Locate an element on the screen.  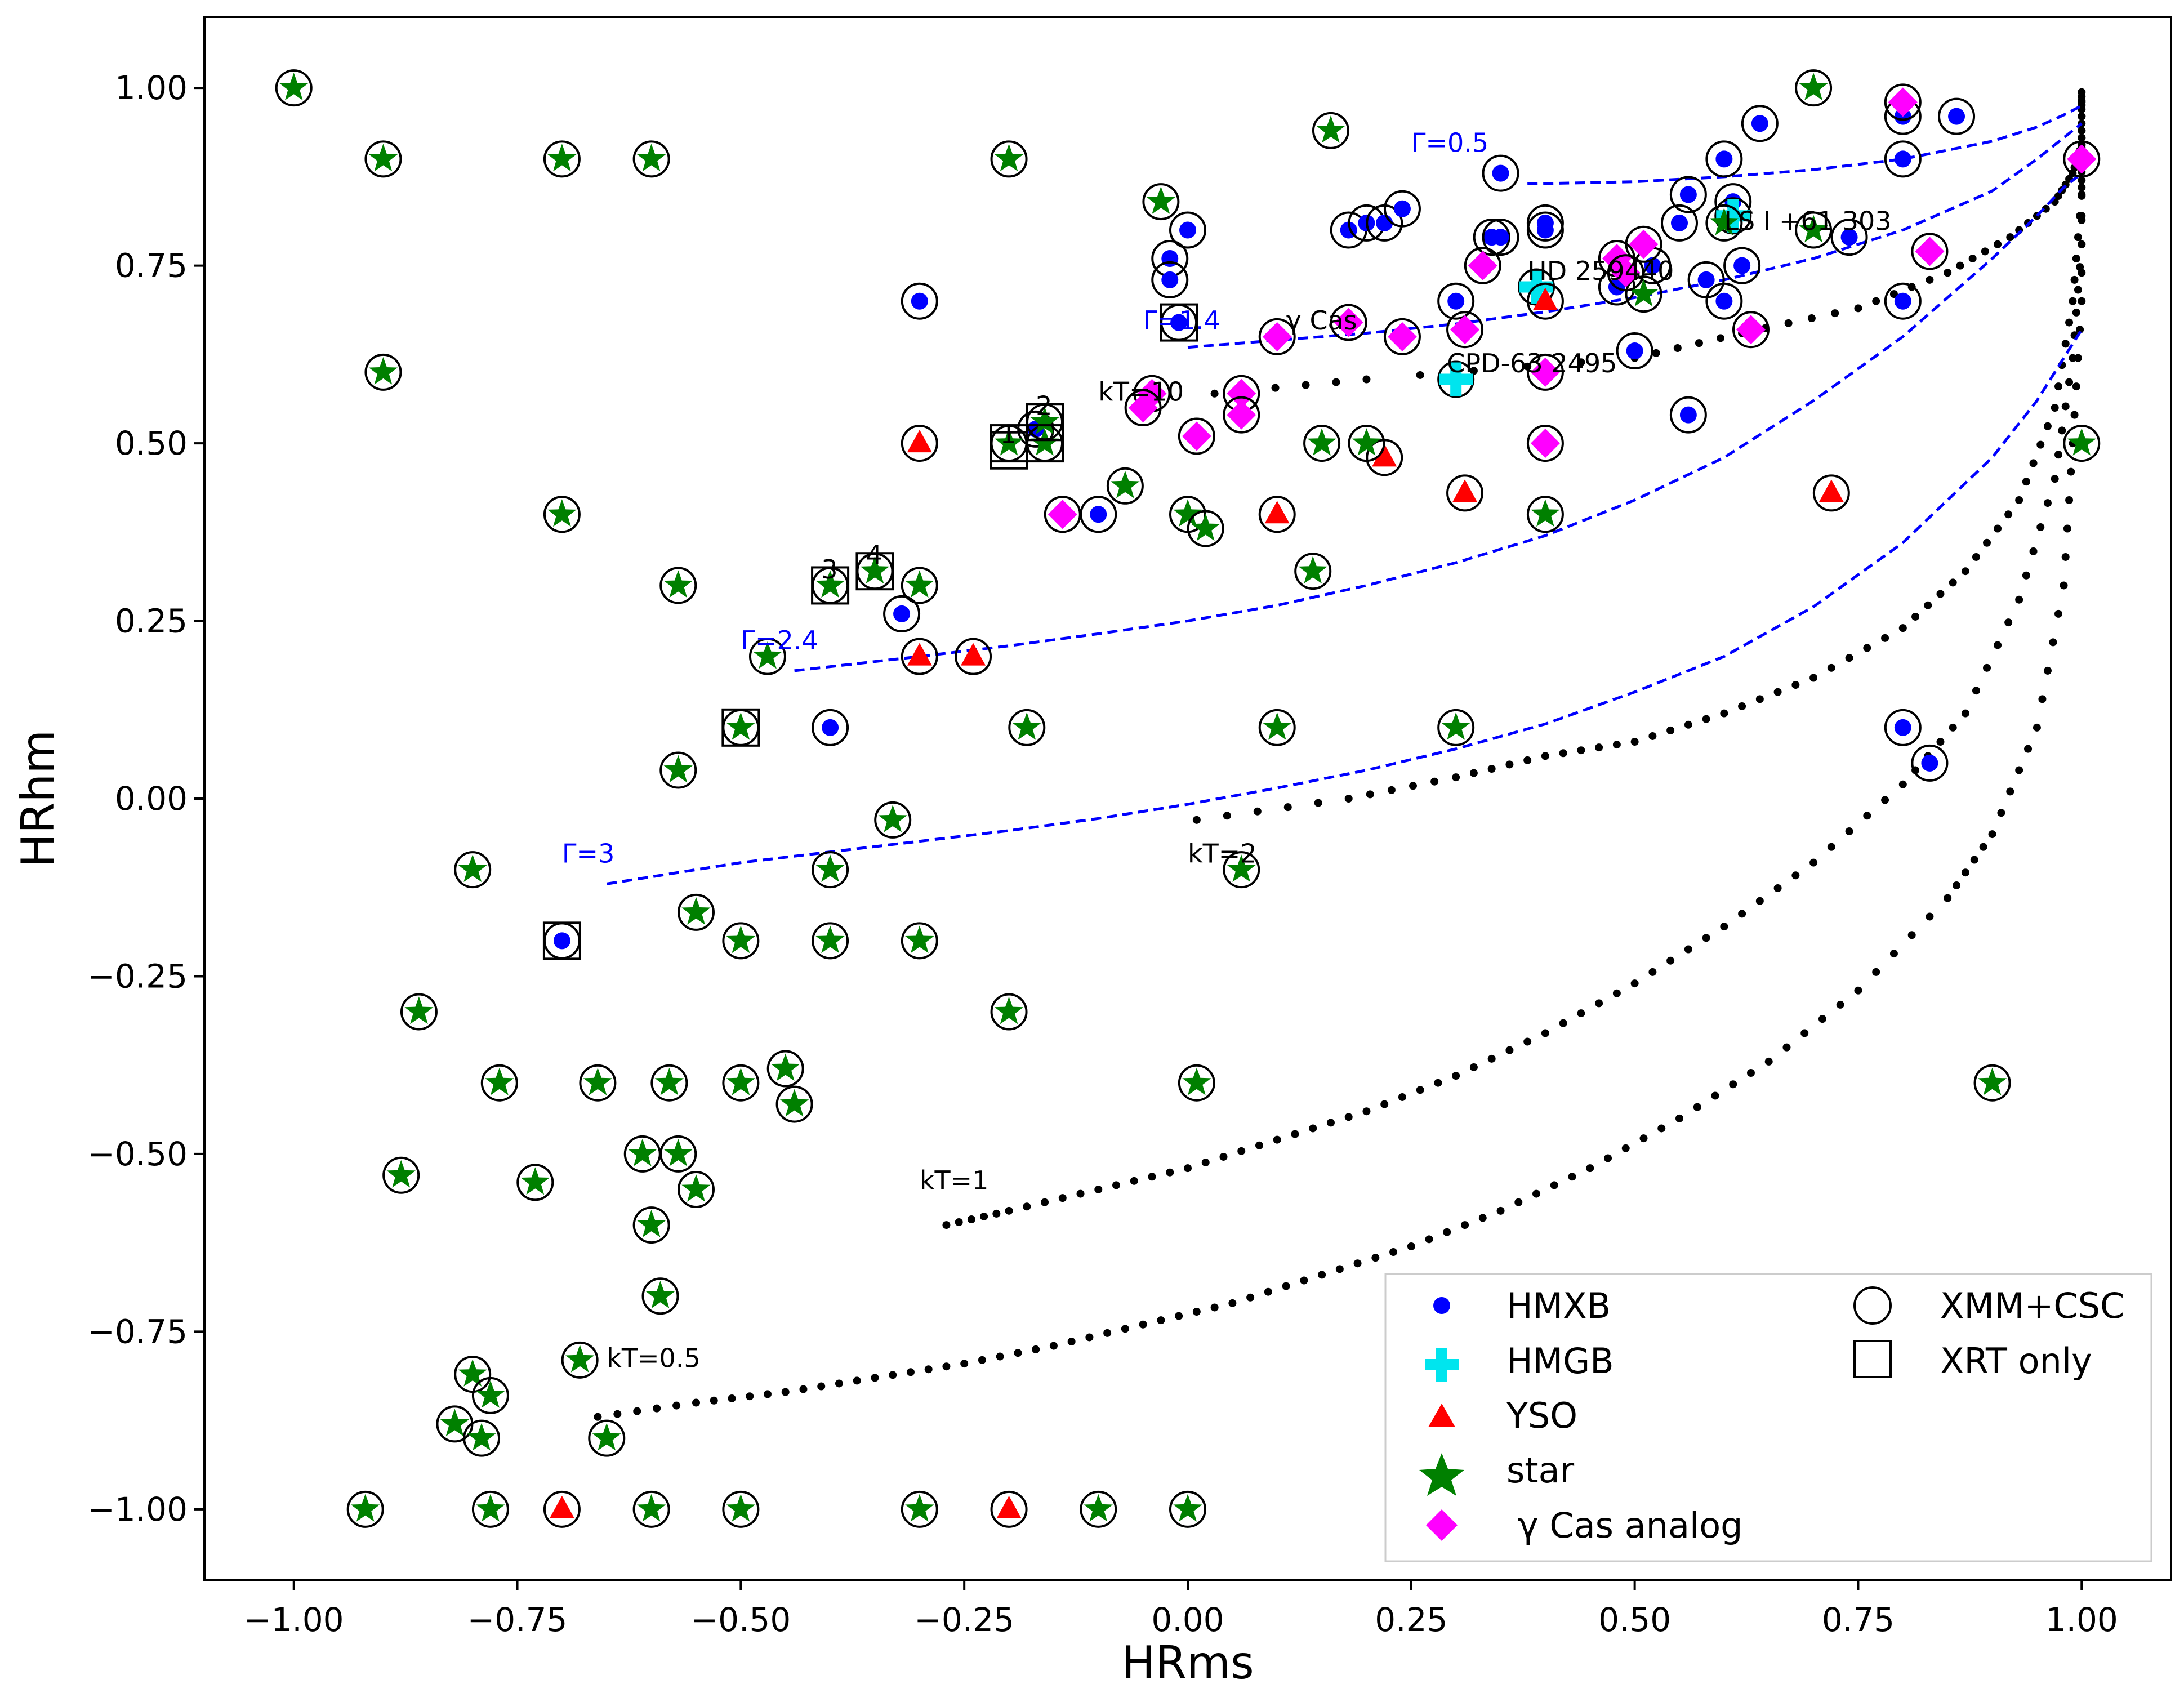
y-tick-label: 0.00 is located at coordinates (151, 798).